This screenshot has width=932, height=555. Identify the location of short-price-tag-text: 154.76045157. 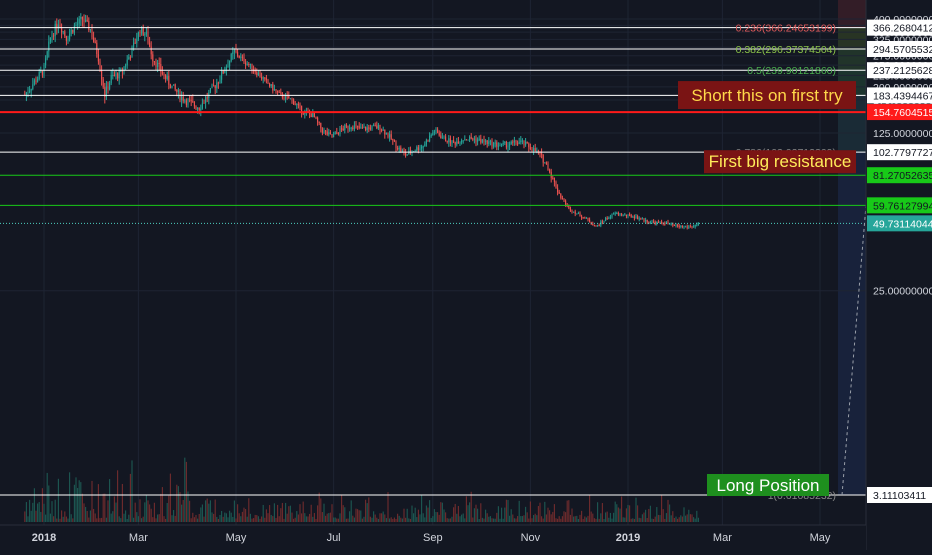
(902, 113).